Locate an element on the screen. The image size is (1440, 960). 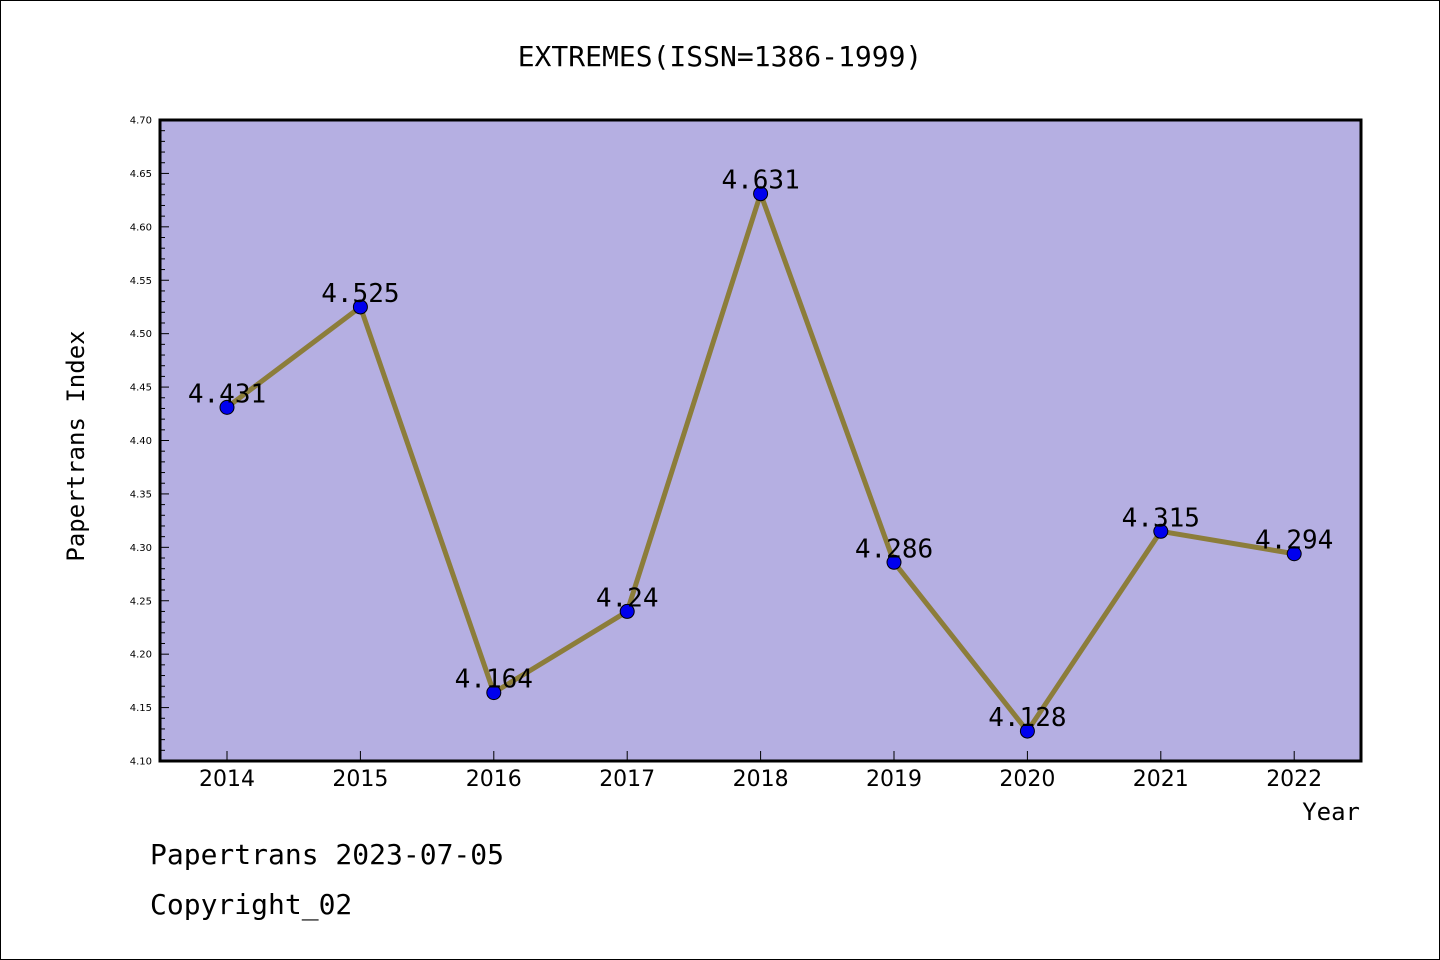
data-label: 4.431 is located at coordinates (227, 394).